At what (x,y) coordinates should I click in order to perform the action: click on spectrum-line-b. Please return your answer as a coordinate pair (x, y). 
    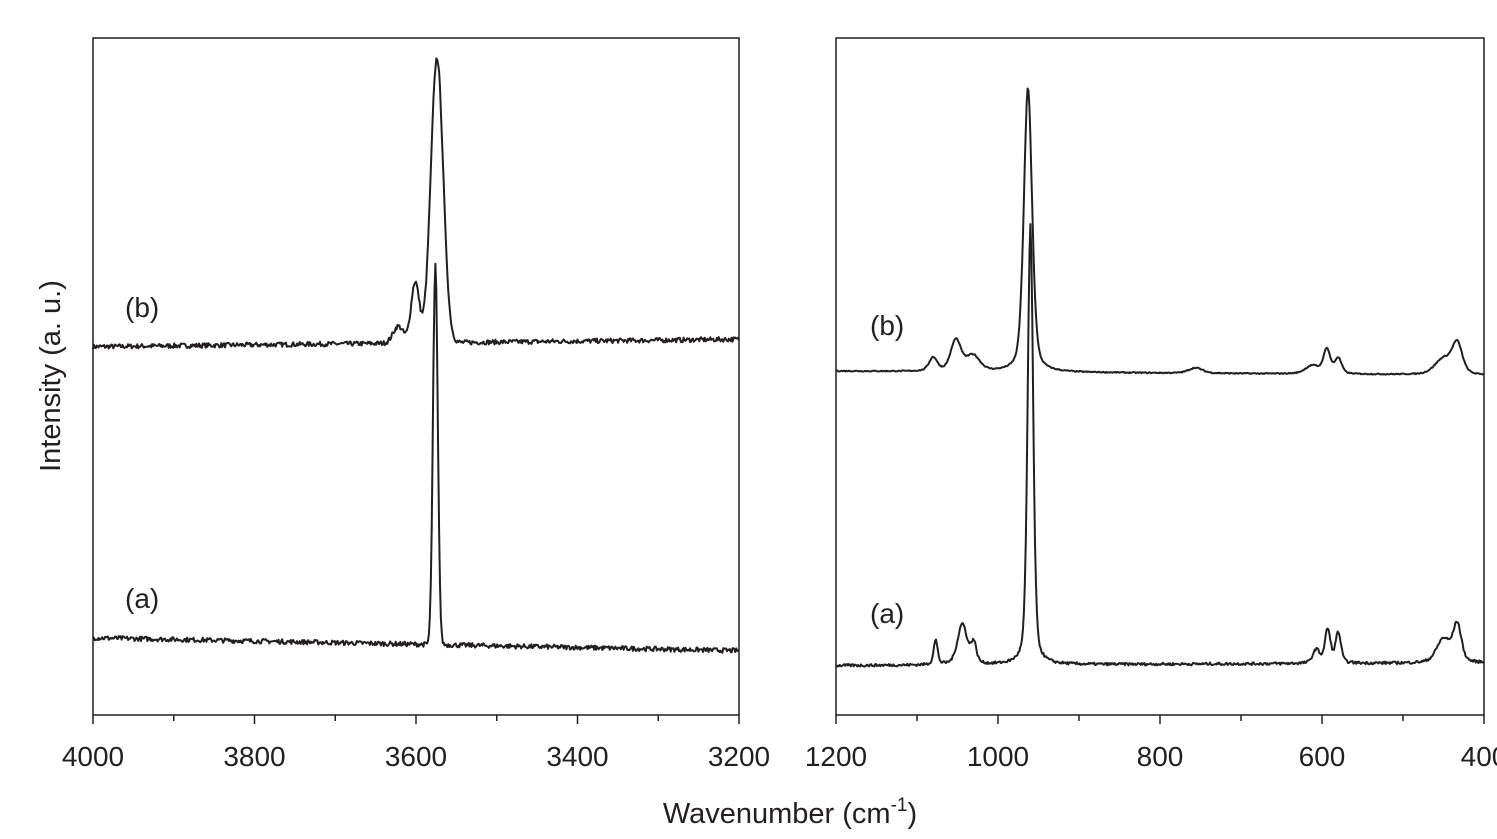
    Looking at the image, I should click on (1160, 231).